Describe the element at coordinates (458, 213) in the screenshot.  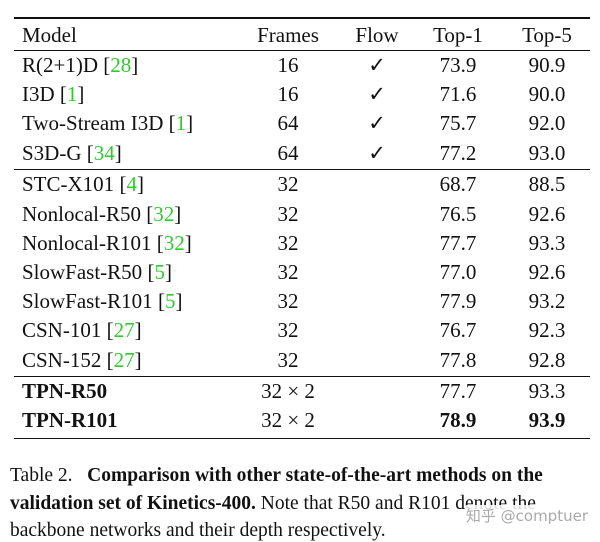
I see `top1-cell: 76.5` at that location.